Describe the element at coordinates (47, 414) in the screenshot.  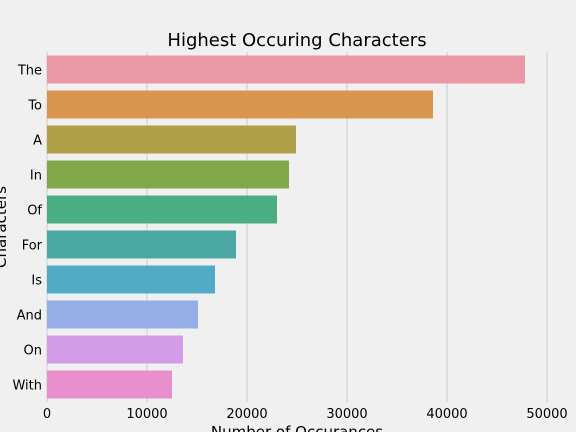
I see `x-tick-label: 0` at that location.